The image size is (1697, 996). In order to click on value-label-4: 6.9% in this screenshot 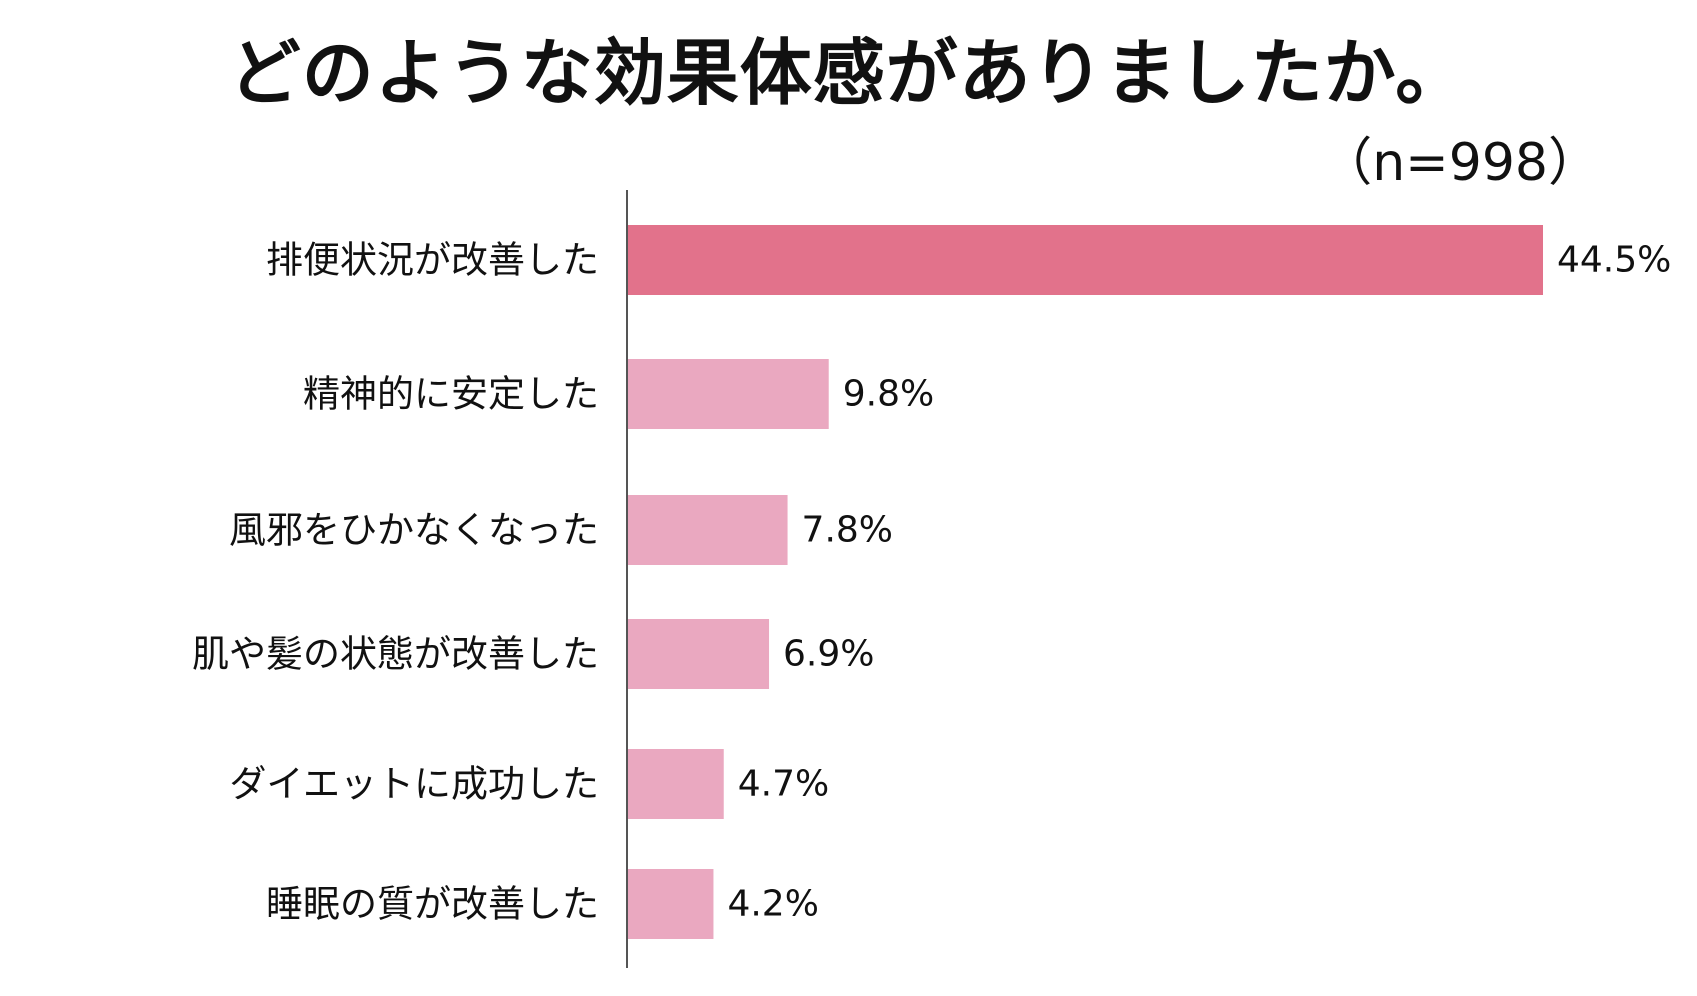, I will do `click(828, 654)`.